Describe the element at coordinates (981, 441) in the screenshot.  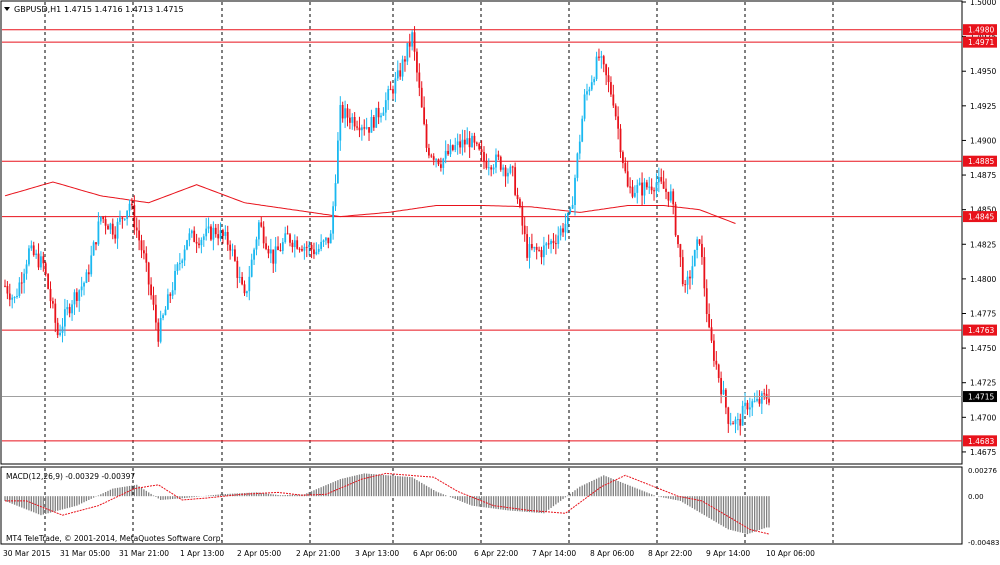
I see `level-label: 1.4683` at that location.